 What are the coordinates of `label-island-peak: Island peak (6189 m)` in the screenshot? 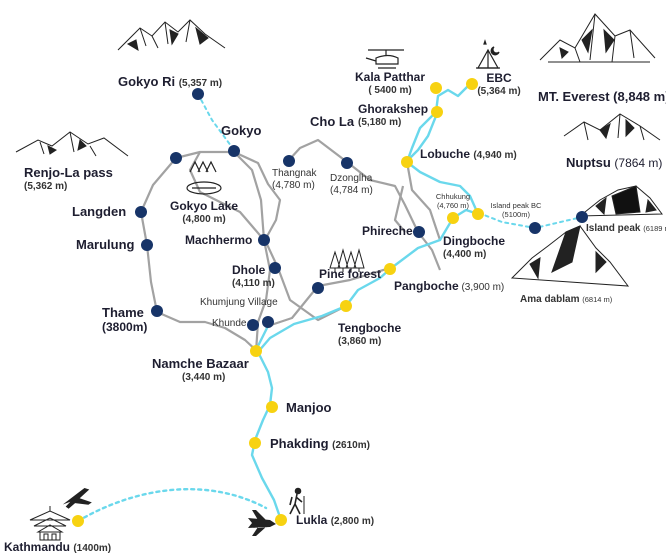 It's located at (626, 228).